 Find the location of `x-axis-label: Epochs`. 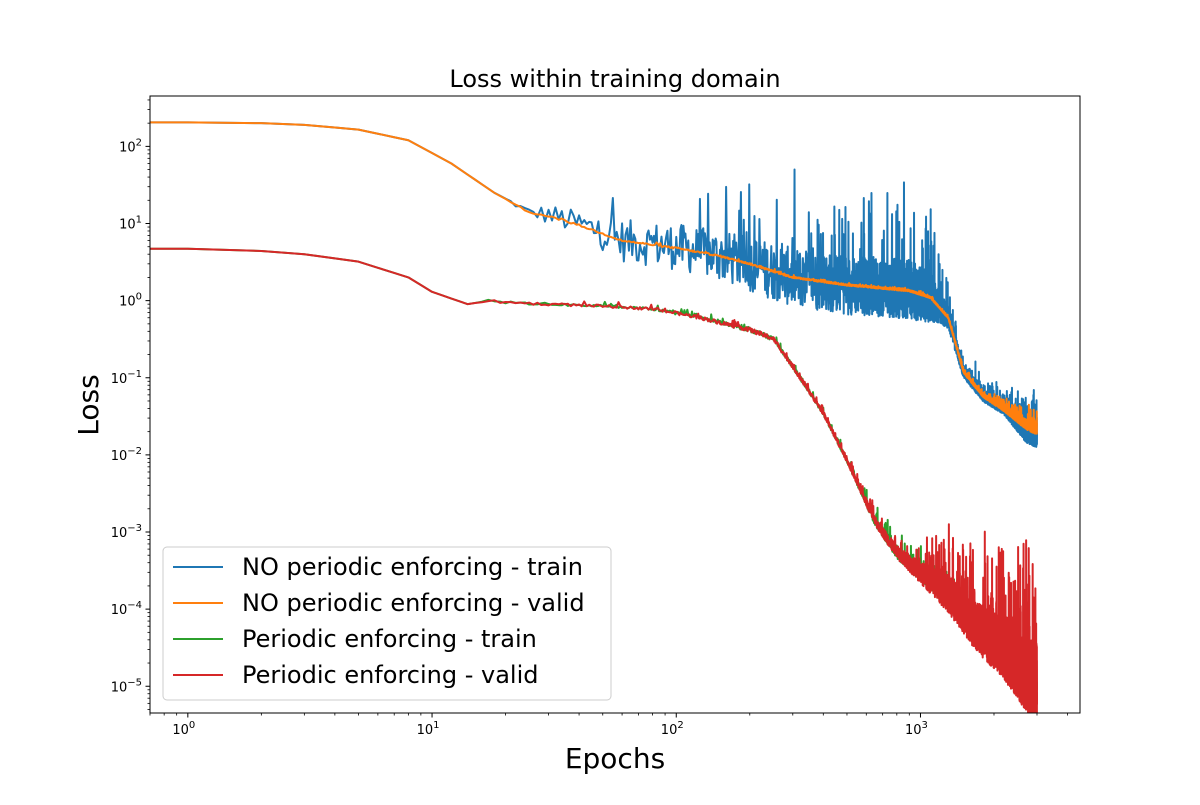

x-axis-label: Epochs is located at coordinates (615, 758).